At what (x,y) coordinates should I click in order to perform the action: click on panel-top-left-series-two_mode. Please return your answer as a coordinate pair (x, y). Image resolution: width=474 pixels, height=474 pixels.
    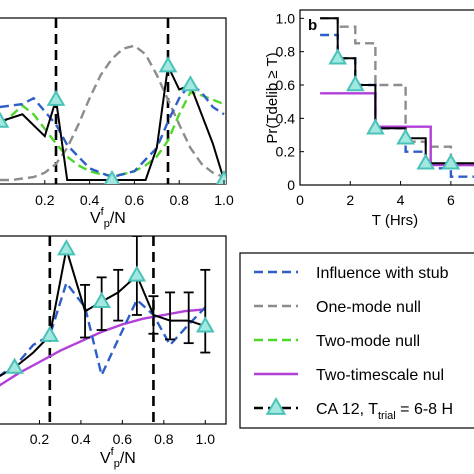
    Looking at the image, I should click on (112, 133).